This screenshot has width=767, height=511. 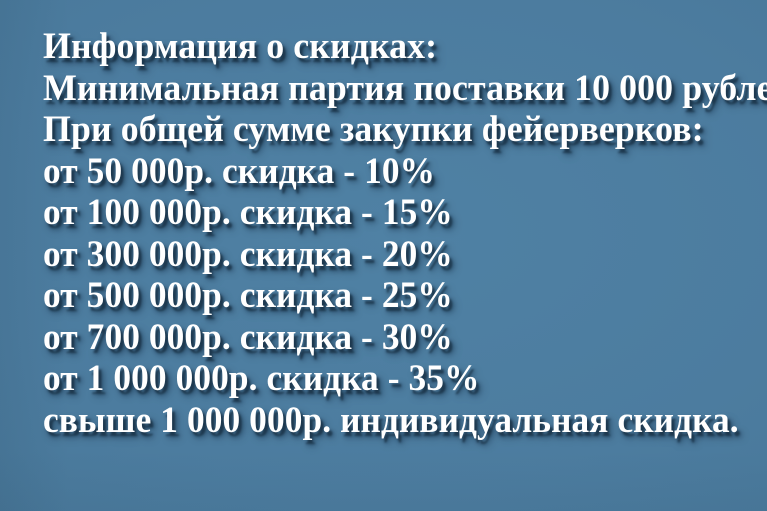 What do you see at coordinates (239, 171) in the screenshot?
I see `discount-tier-50k: от 50 000р. скидка - 10%` at bounding box center [239, 171].